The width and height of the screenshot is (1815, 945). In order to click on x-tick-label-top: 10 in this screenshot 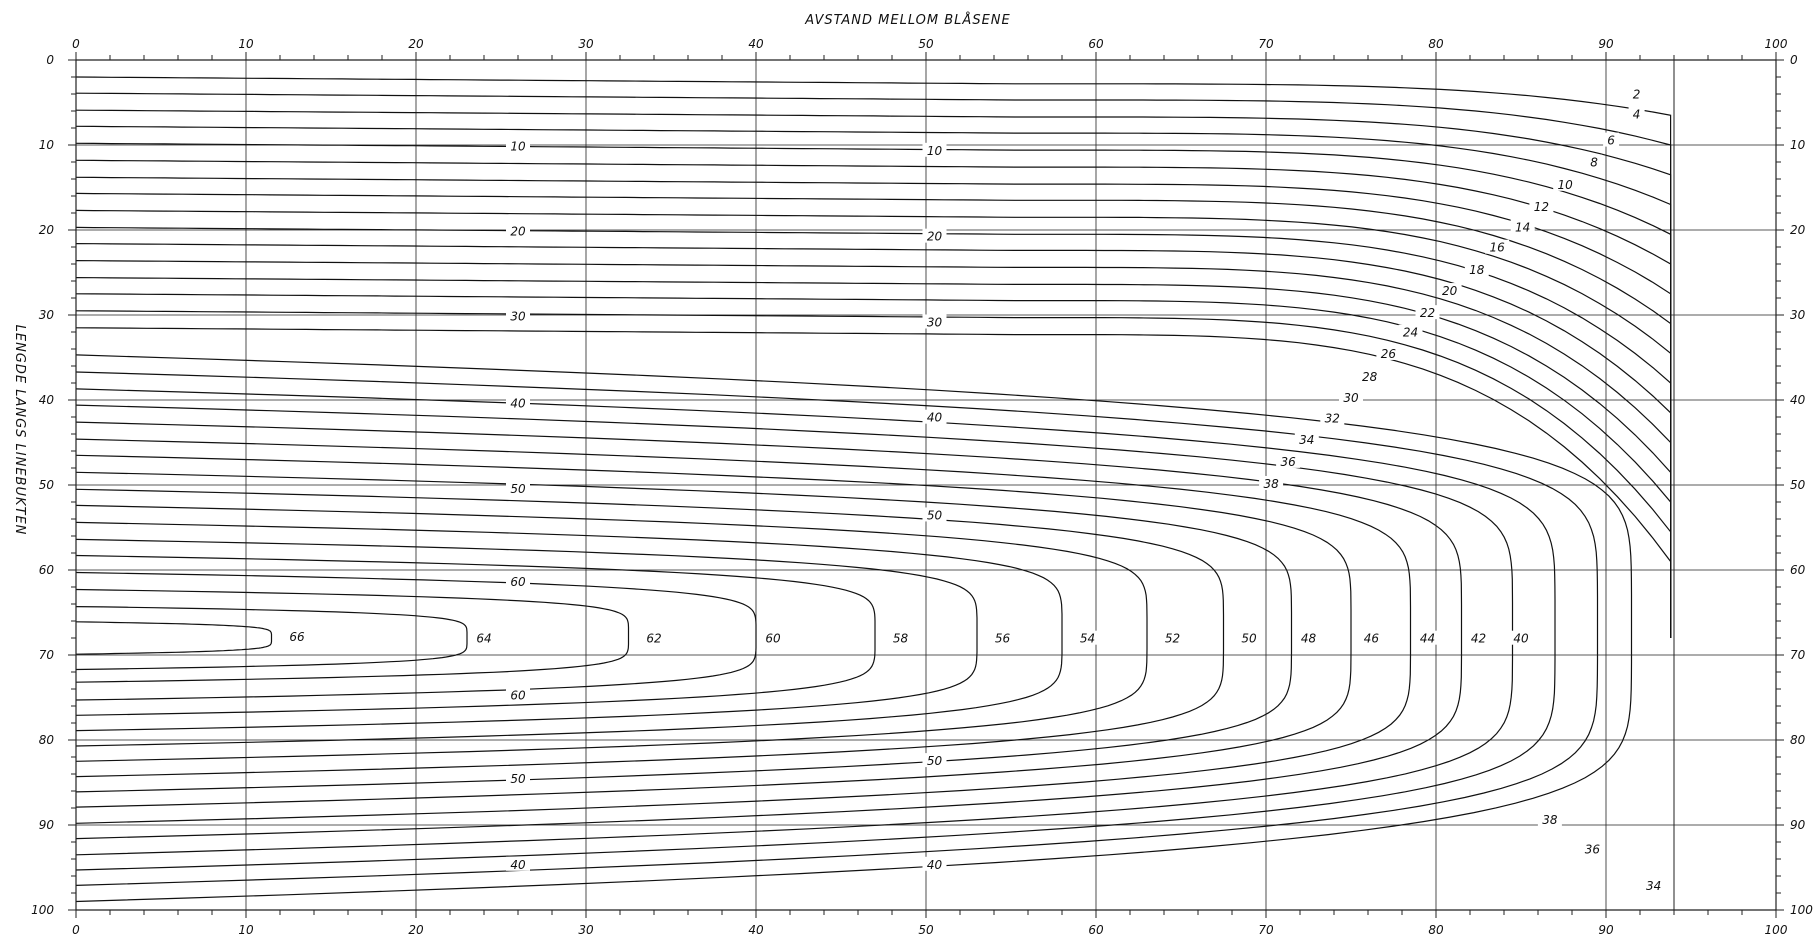, I will do `click(246, 44)`.